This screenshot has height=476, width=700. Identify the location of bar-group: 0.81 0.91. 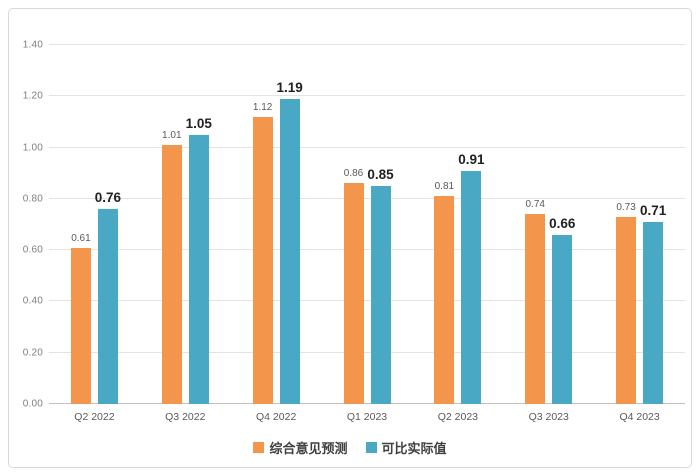
(457, 224).